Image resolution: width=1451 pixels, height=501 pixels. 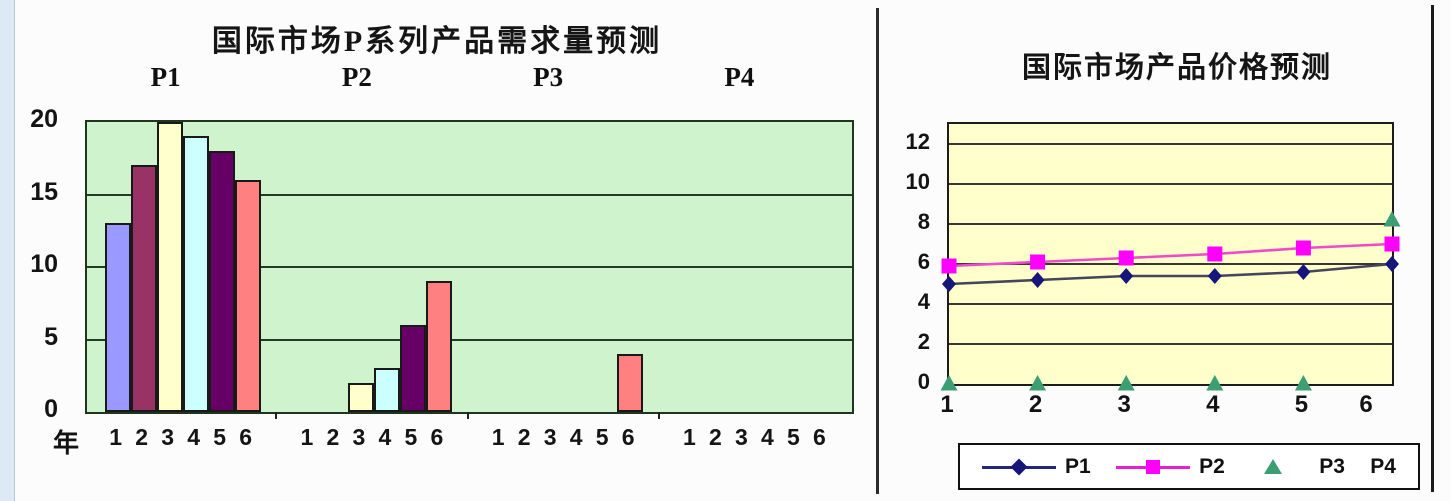 What do you see at coordinates (1212, 466) in the screenshot?
I see `legend-label-p2: P2` at bounding box center [1212, 466].